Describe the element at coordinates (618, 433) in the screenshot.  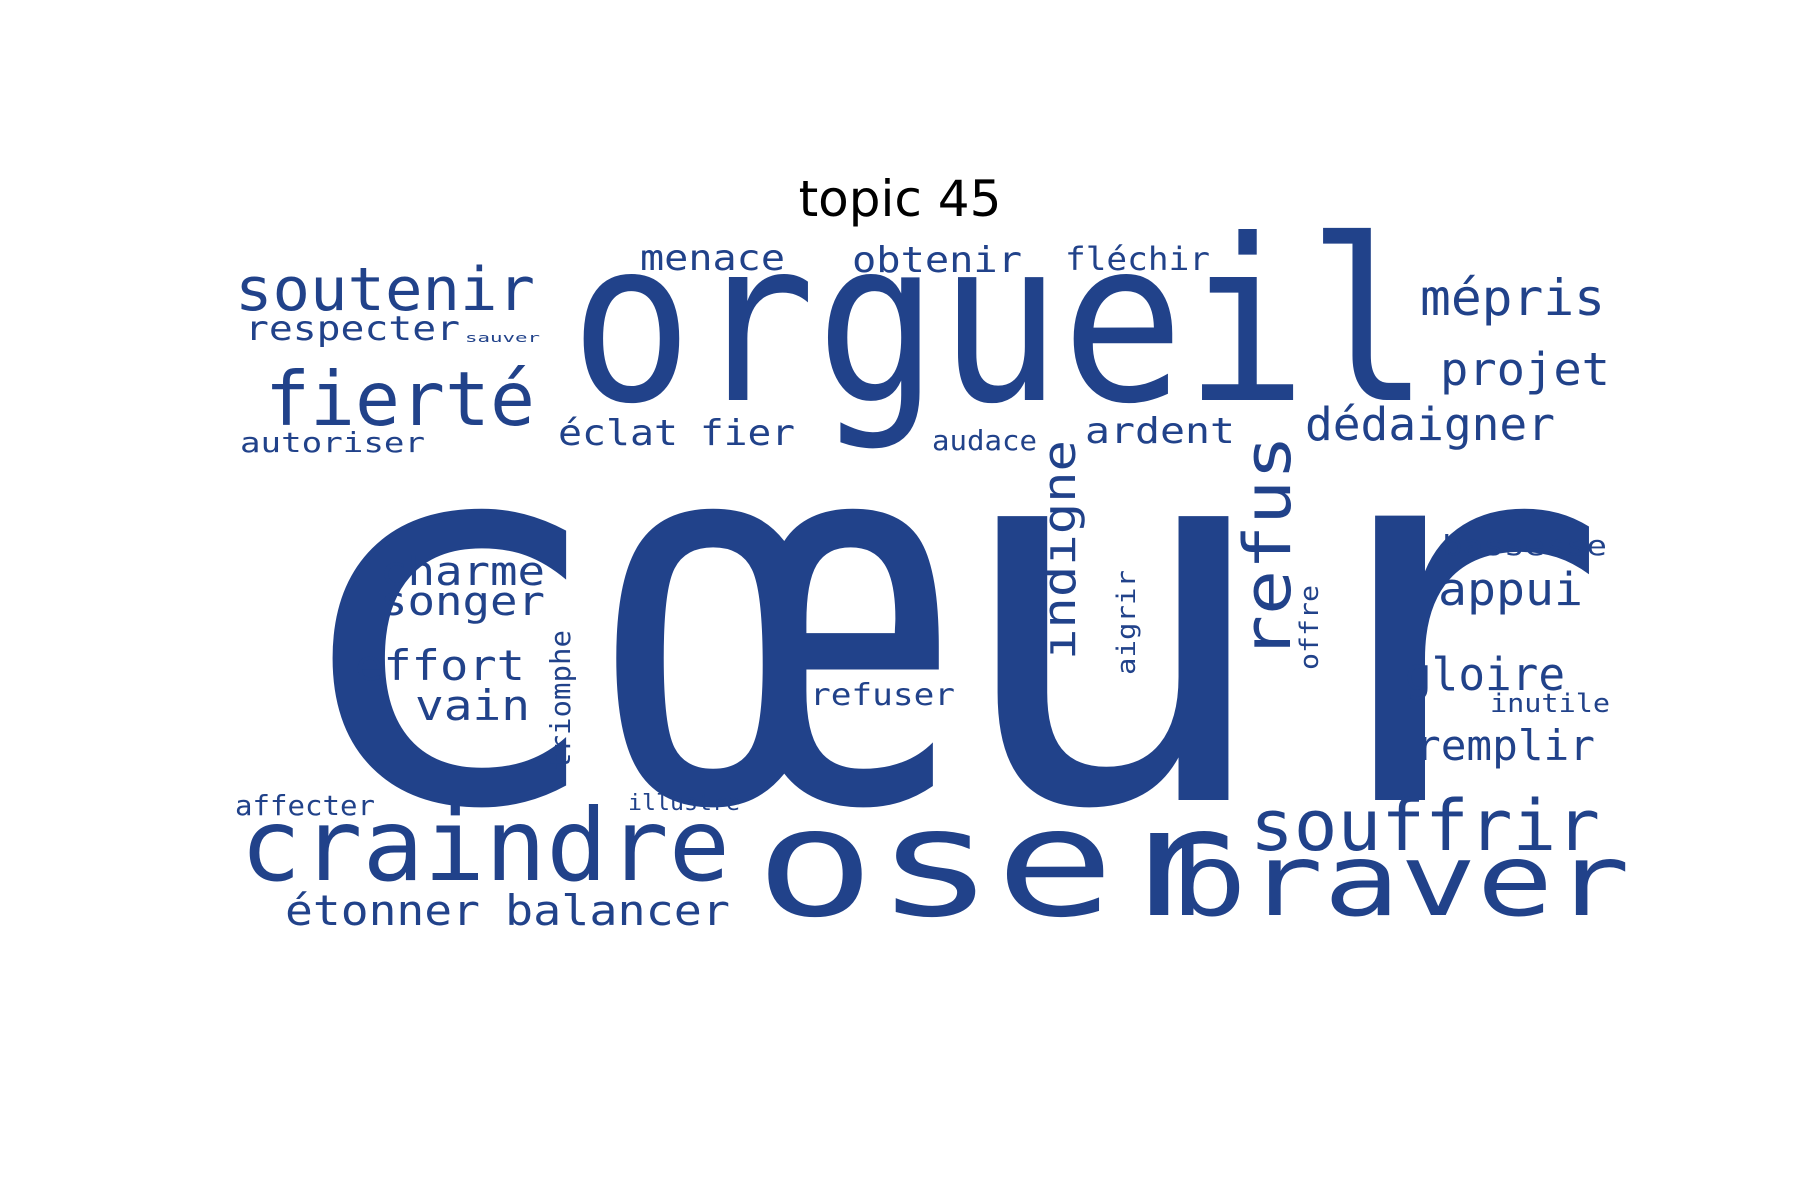
I see `word-eclat: éclat` at that location.